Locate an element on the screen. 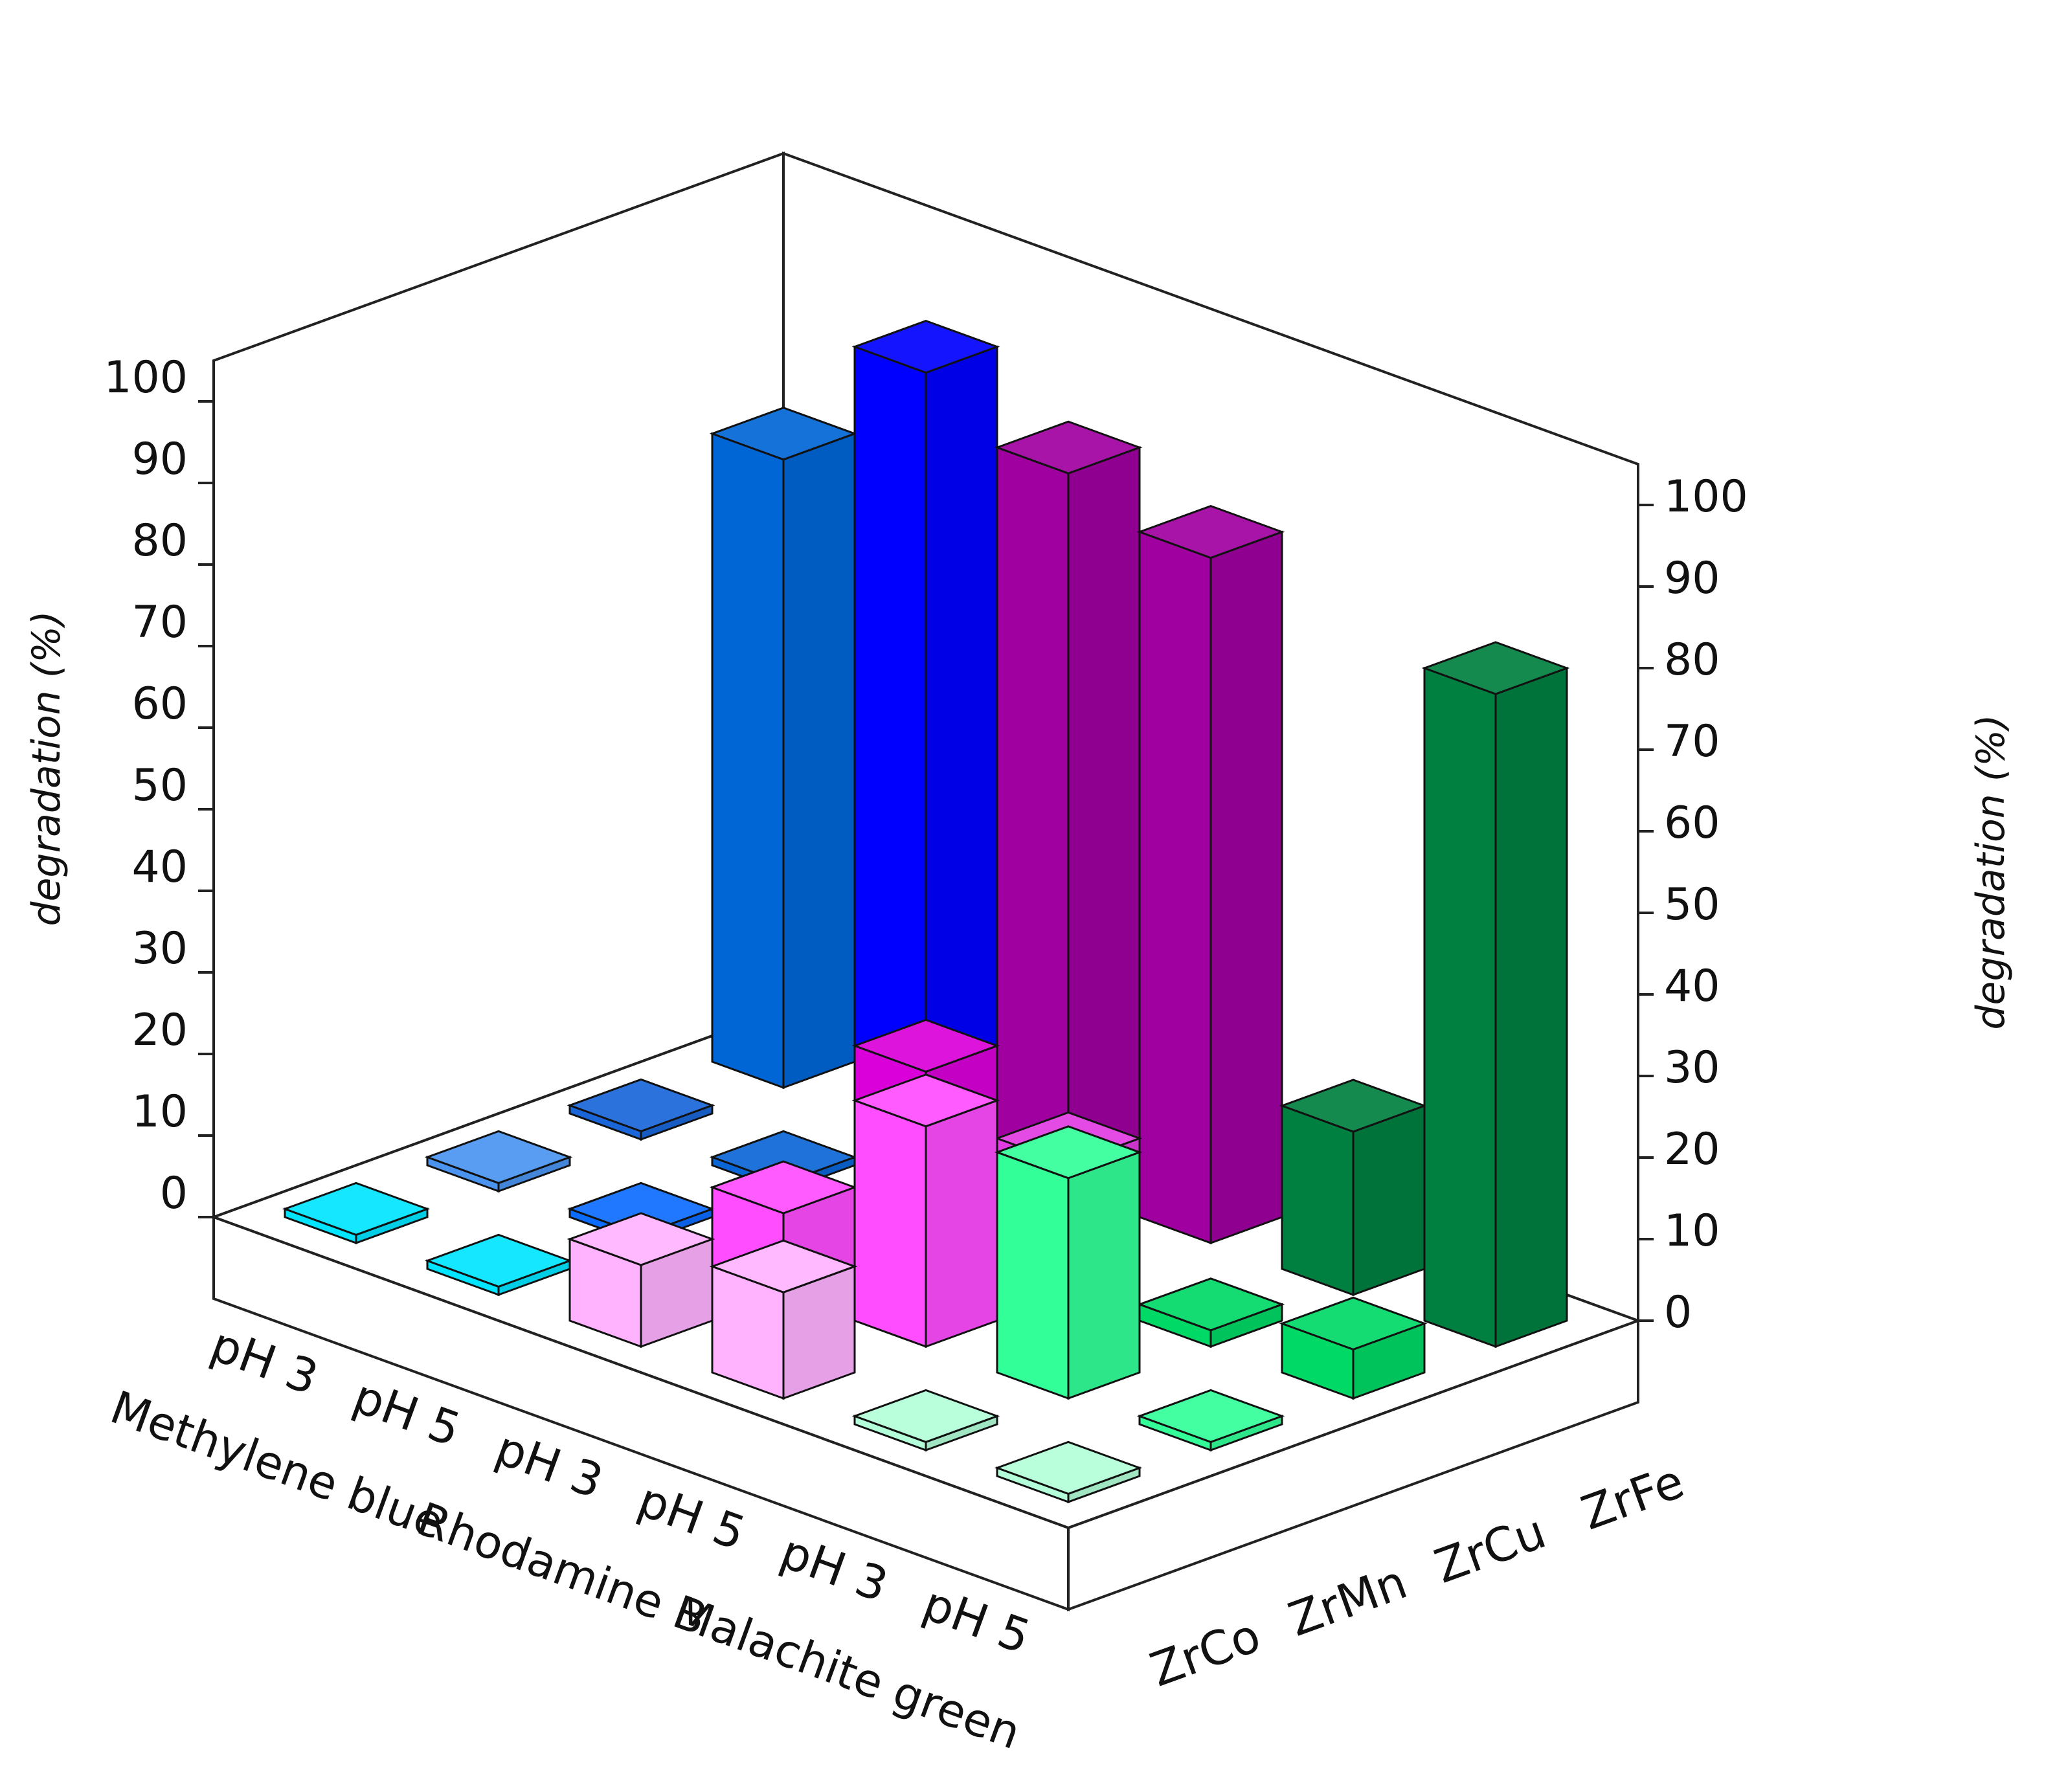 This screenshot has width=2046, height=1792. right-y-tick-label: 40 is located at coordinates (1692, 987).